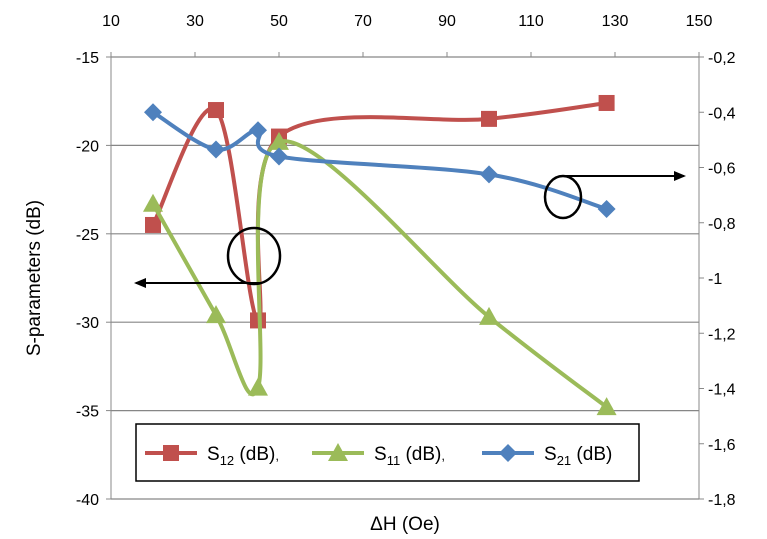 The image size is (767, 539). I want to click on x-tick-label: 30, so click(195, 21).